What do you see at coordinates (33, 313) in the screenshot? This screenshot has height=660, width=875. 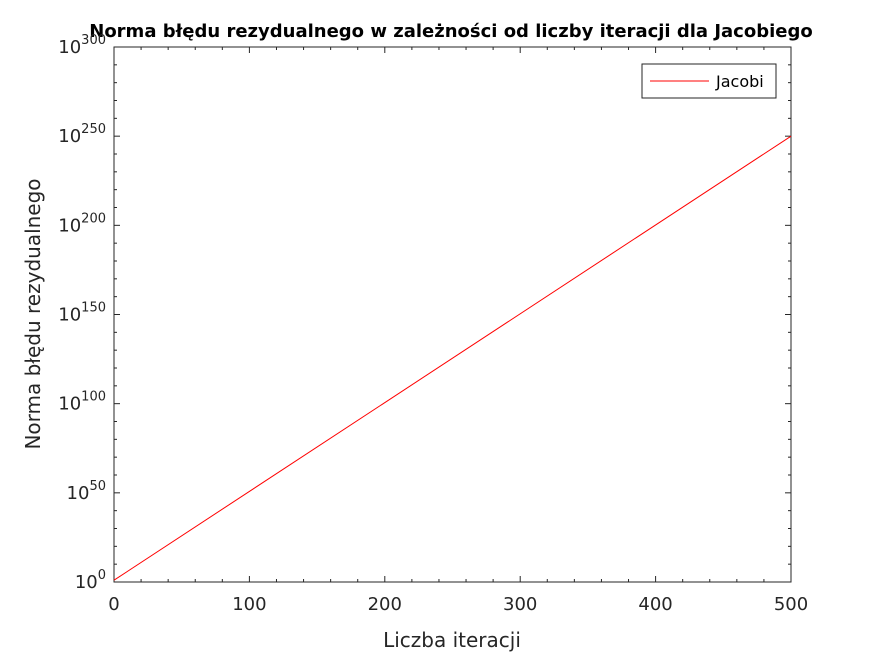 I see `y-axis-label: Norma błędu rezydualnego` at bounding box center [33, 313].